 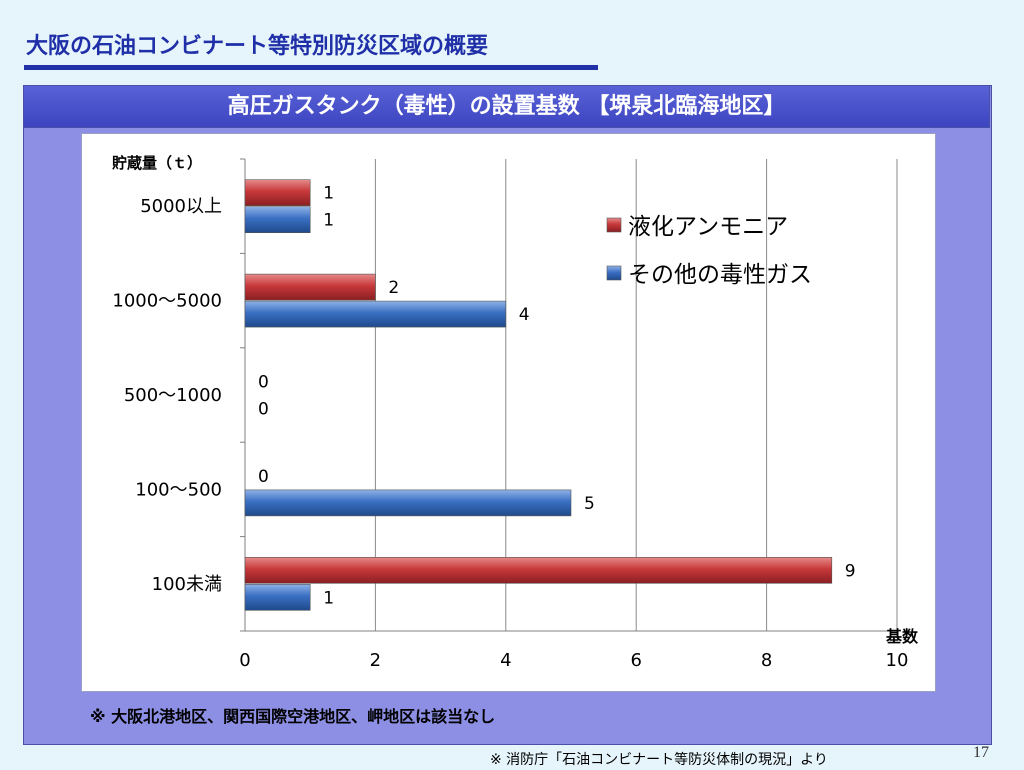 What do you see at coordinates (257, 46) in the screenshot?
I see `slide-title: 大阪の石油コンビナート等特別防災区域の概要` at bounding box center [257, 46].